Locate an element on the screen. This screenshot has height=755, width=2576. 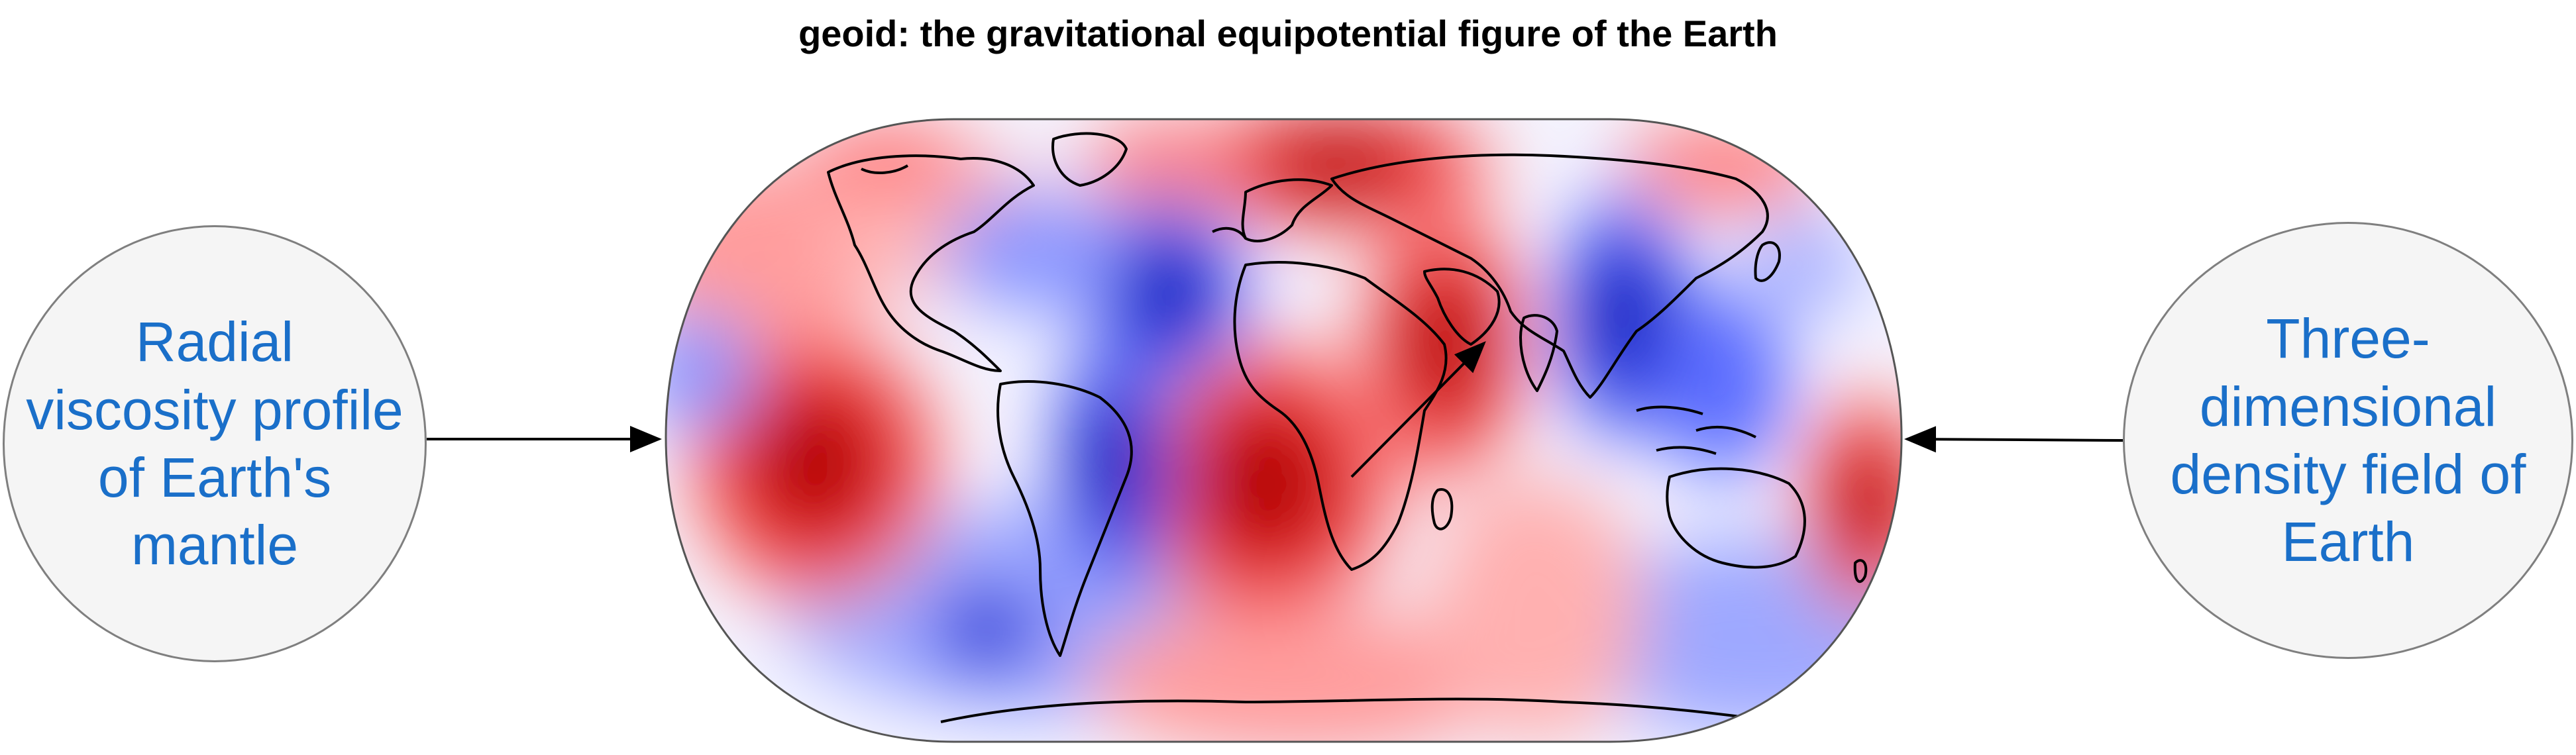
density-to-geoid-arrow is located at coordinates (2014, 439).